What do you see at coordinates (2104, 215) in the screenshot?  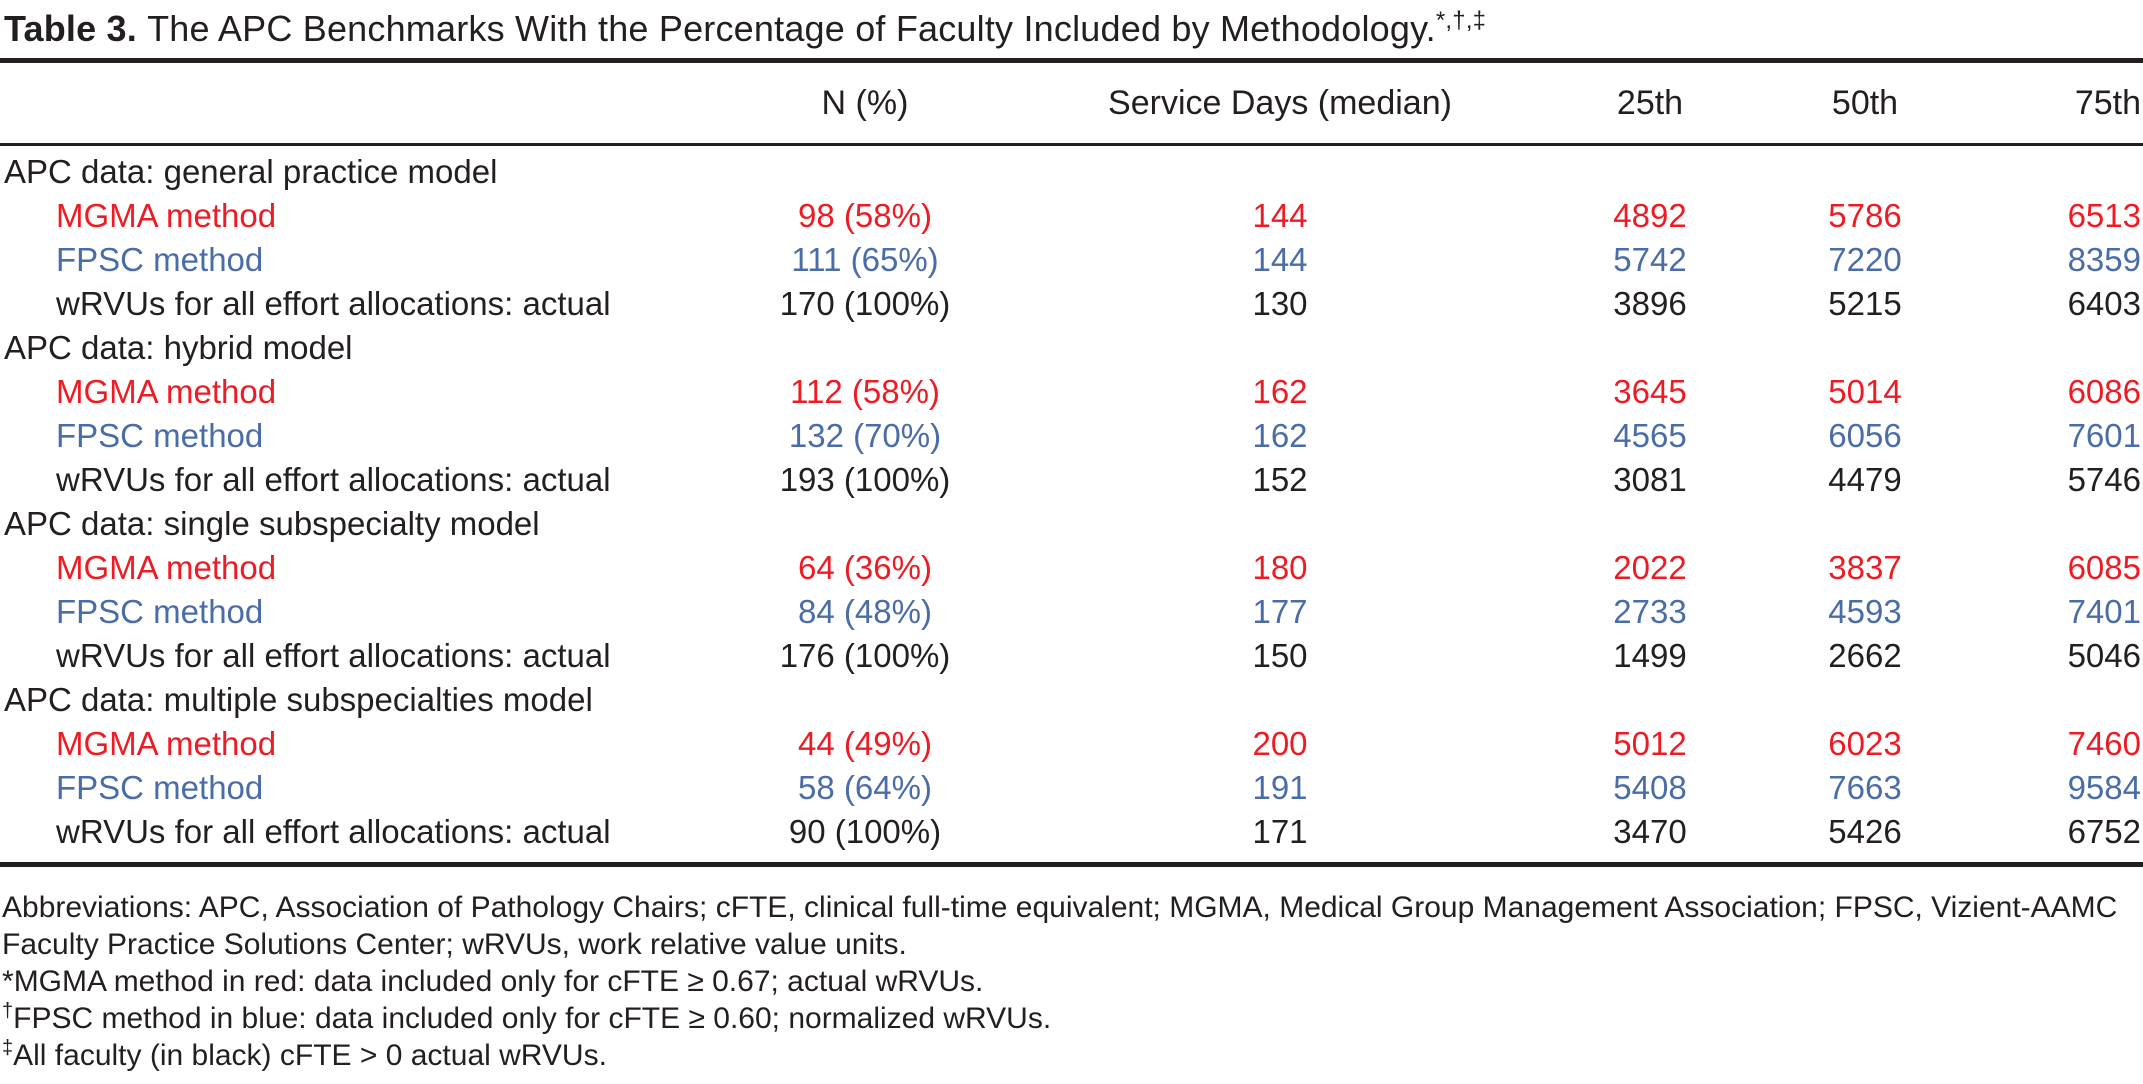 I see `cell-75th: 6513` at bounding box center [2104, 215].